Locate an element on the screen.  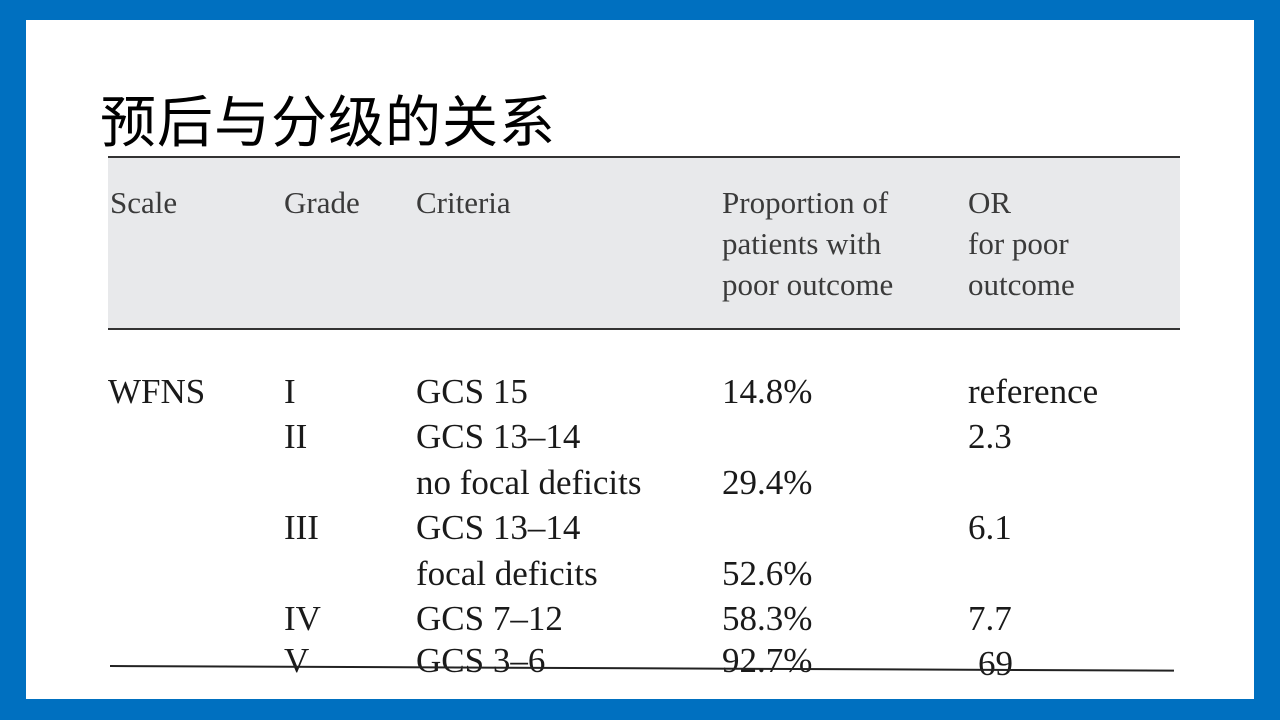
or-cell: 2.3 is located at coordinates (990, 436).